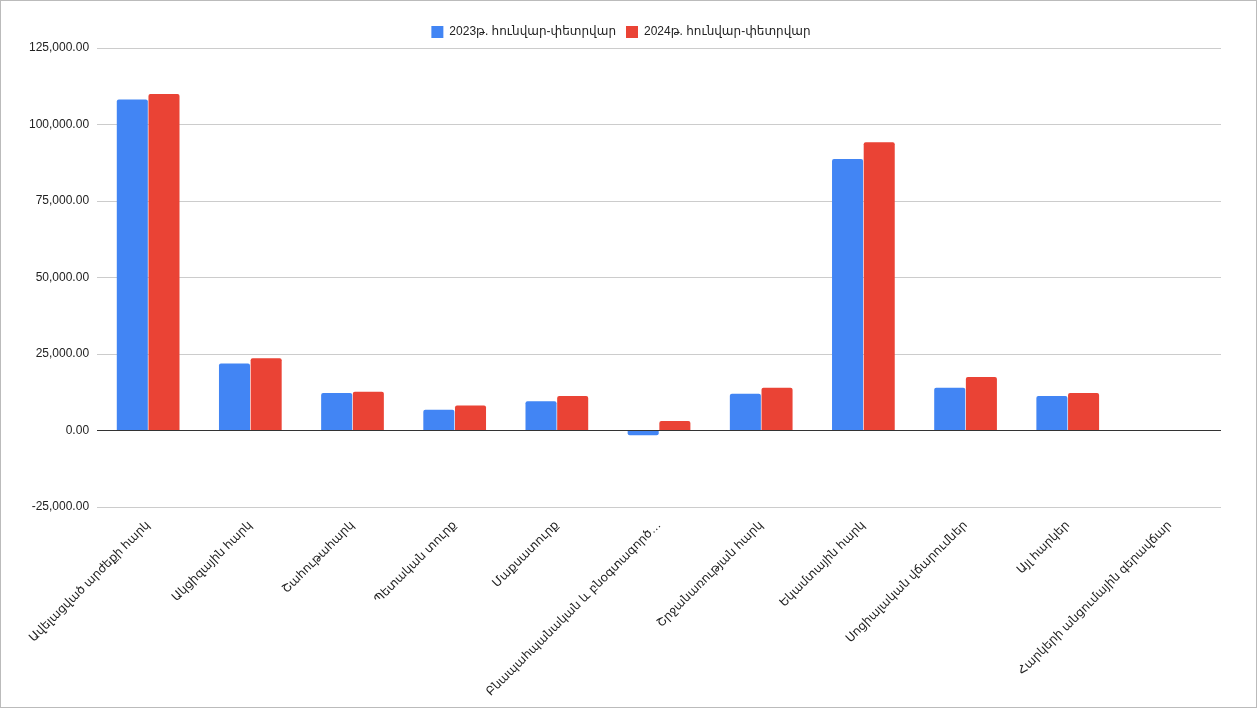  Describe the element at coordinates (62, 353) in the screenshot. I see `y-tick-label: 25,000.00` at that location.